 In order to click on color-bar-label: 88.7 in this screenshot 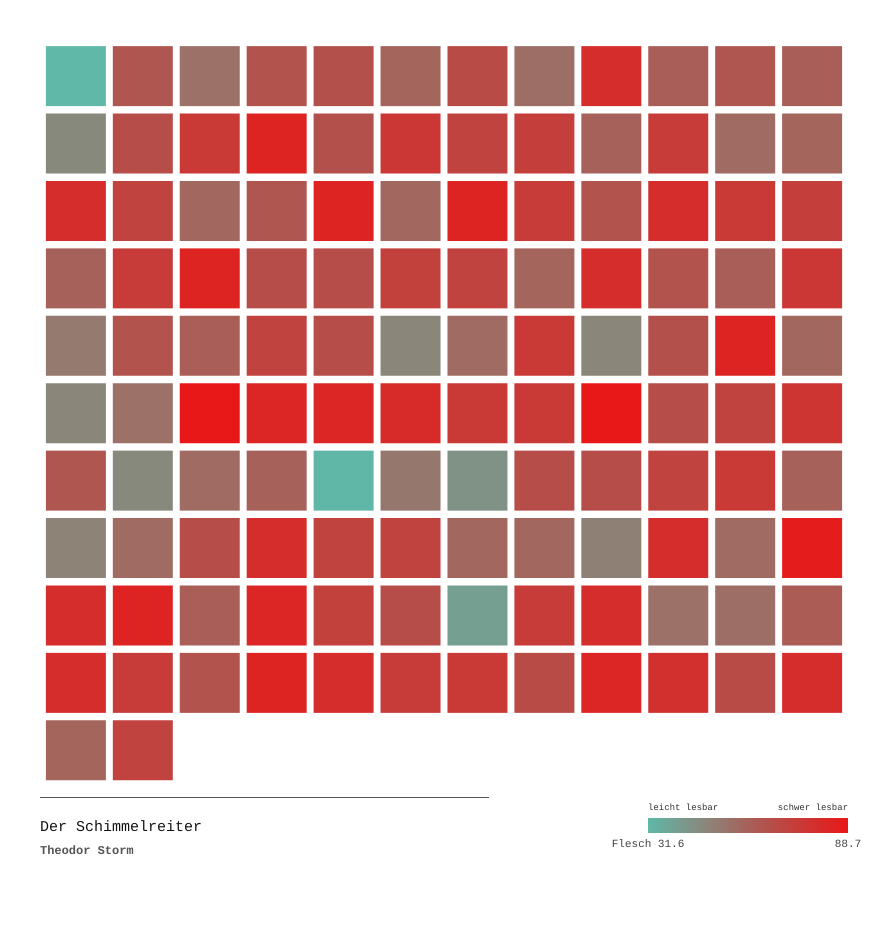, I will do `click(848, 845)`.